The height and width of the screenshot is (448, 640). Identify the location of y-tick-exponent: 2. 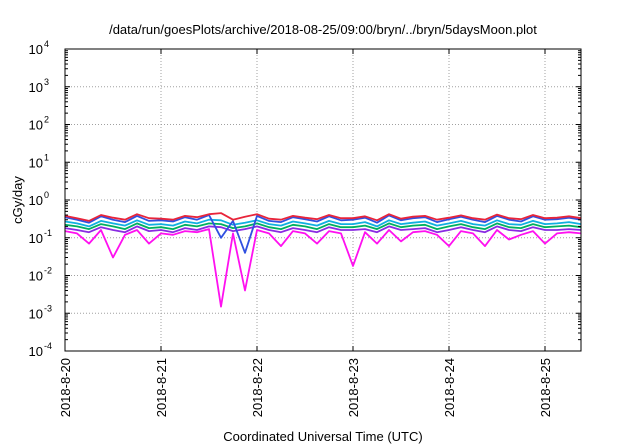
(46, 120).